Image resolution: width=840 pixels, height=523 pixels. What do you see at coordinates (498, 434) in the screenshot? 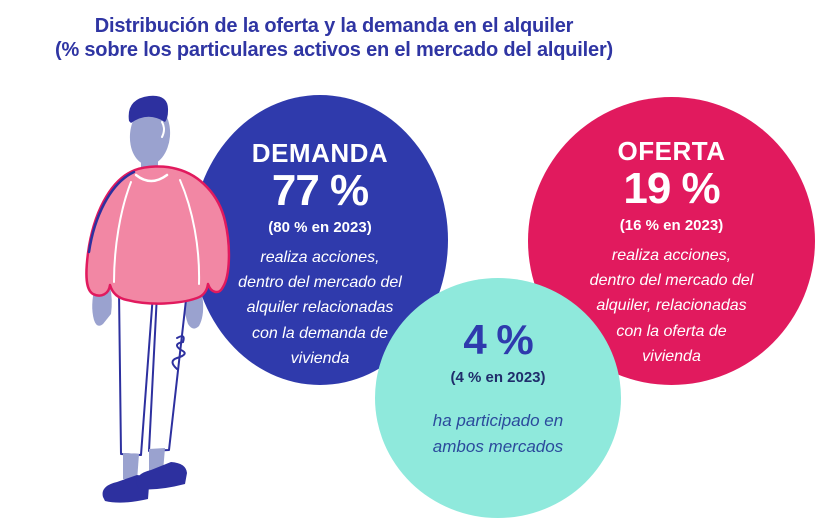
I see `both-markets-description: ha participado en ambos mercados` at bounding box center [498, 434].